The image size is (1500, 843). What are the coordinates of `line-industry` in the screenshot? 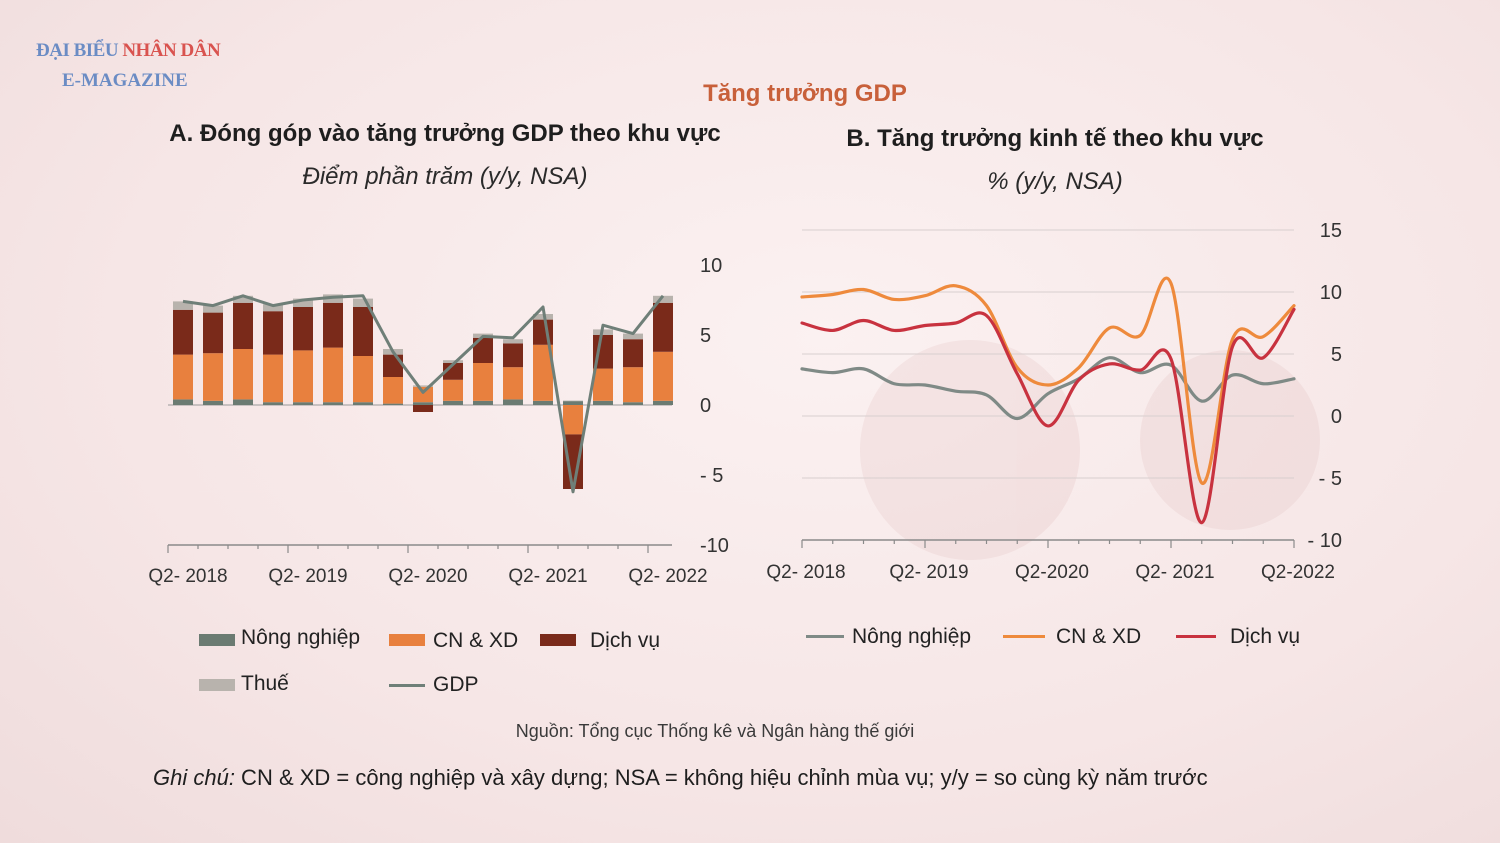 It's located at (1048, 380).